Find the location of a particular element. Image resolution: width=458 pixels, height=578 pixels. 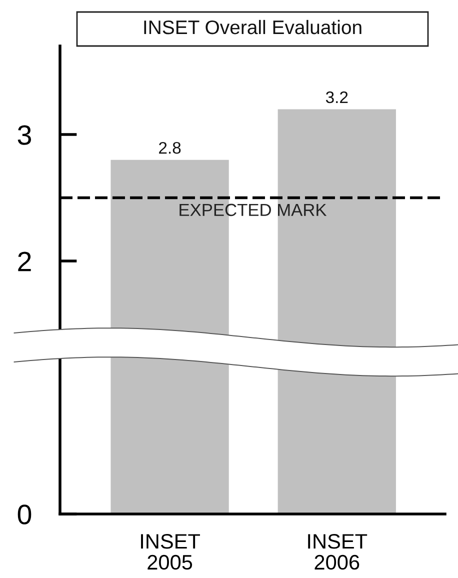

x-tick-label: INSET 2006 is located at coordinates (338, 552).